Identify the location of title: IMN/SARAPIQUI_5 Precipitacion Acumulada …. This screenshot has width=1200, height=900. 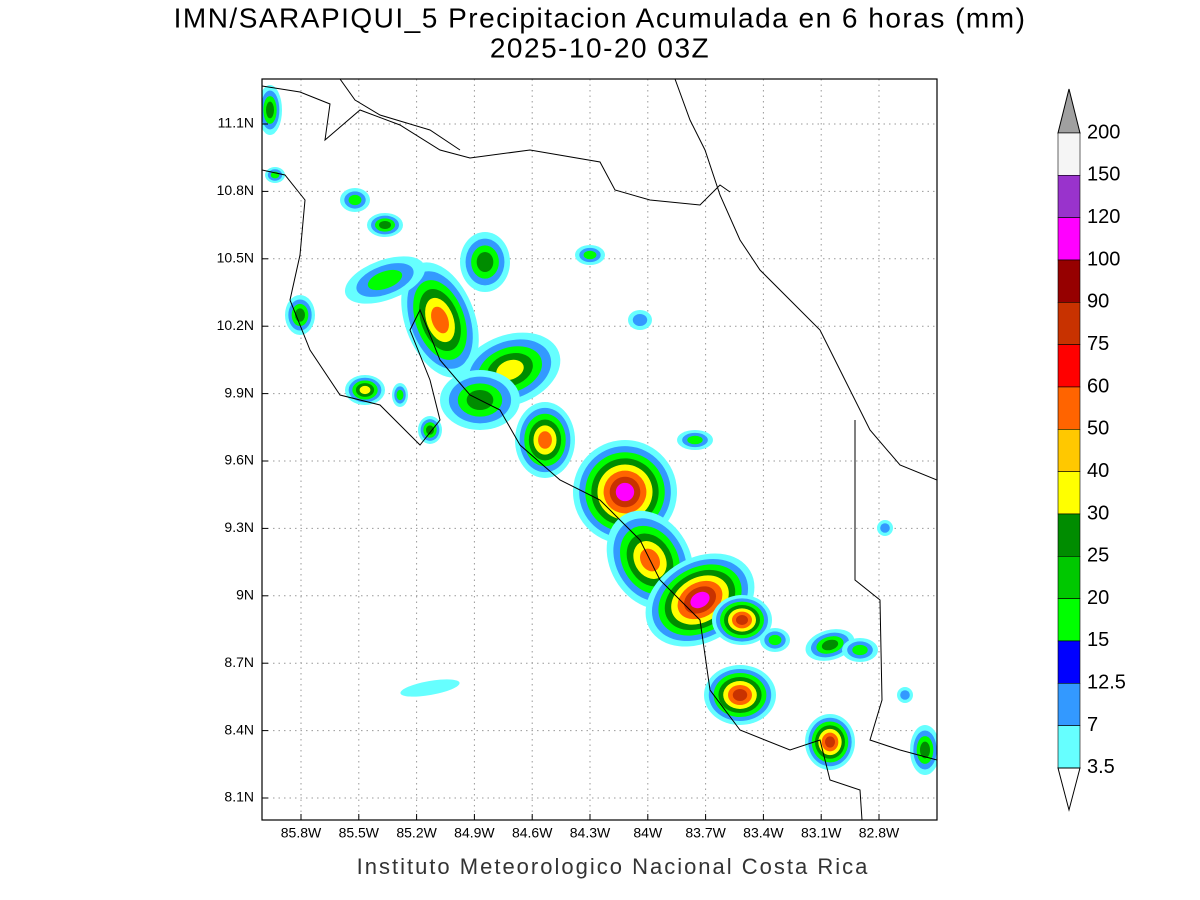
(600, 17).